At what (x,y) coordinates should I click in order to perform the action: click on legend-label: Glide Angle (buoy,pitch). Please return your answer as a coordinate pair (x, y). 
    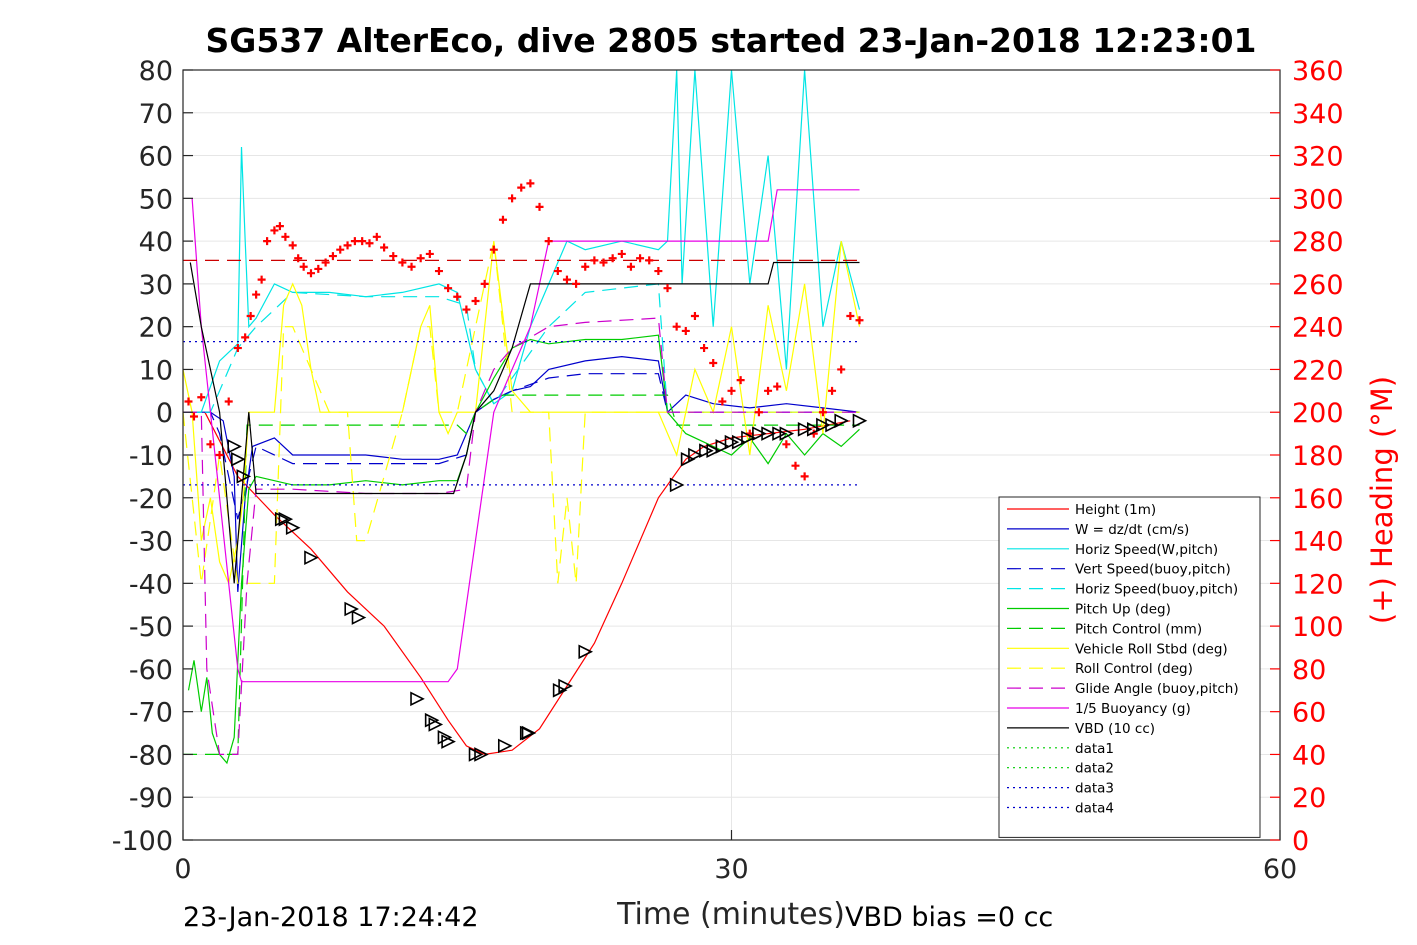
    Looking at the image, I should click on (1157, 689).